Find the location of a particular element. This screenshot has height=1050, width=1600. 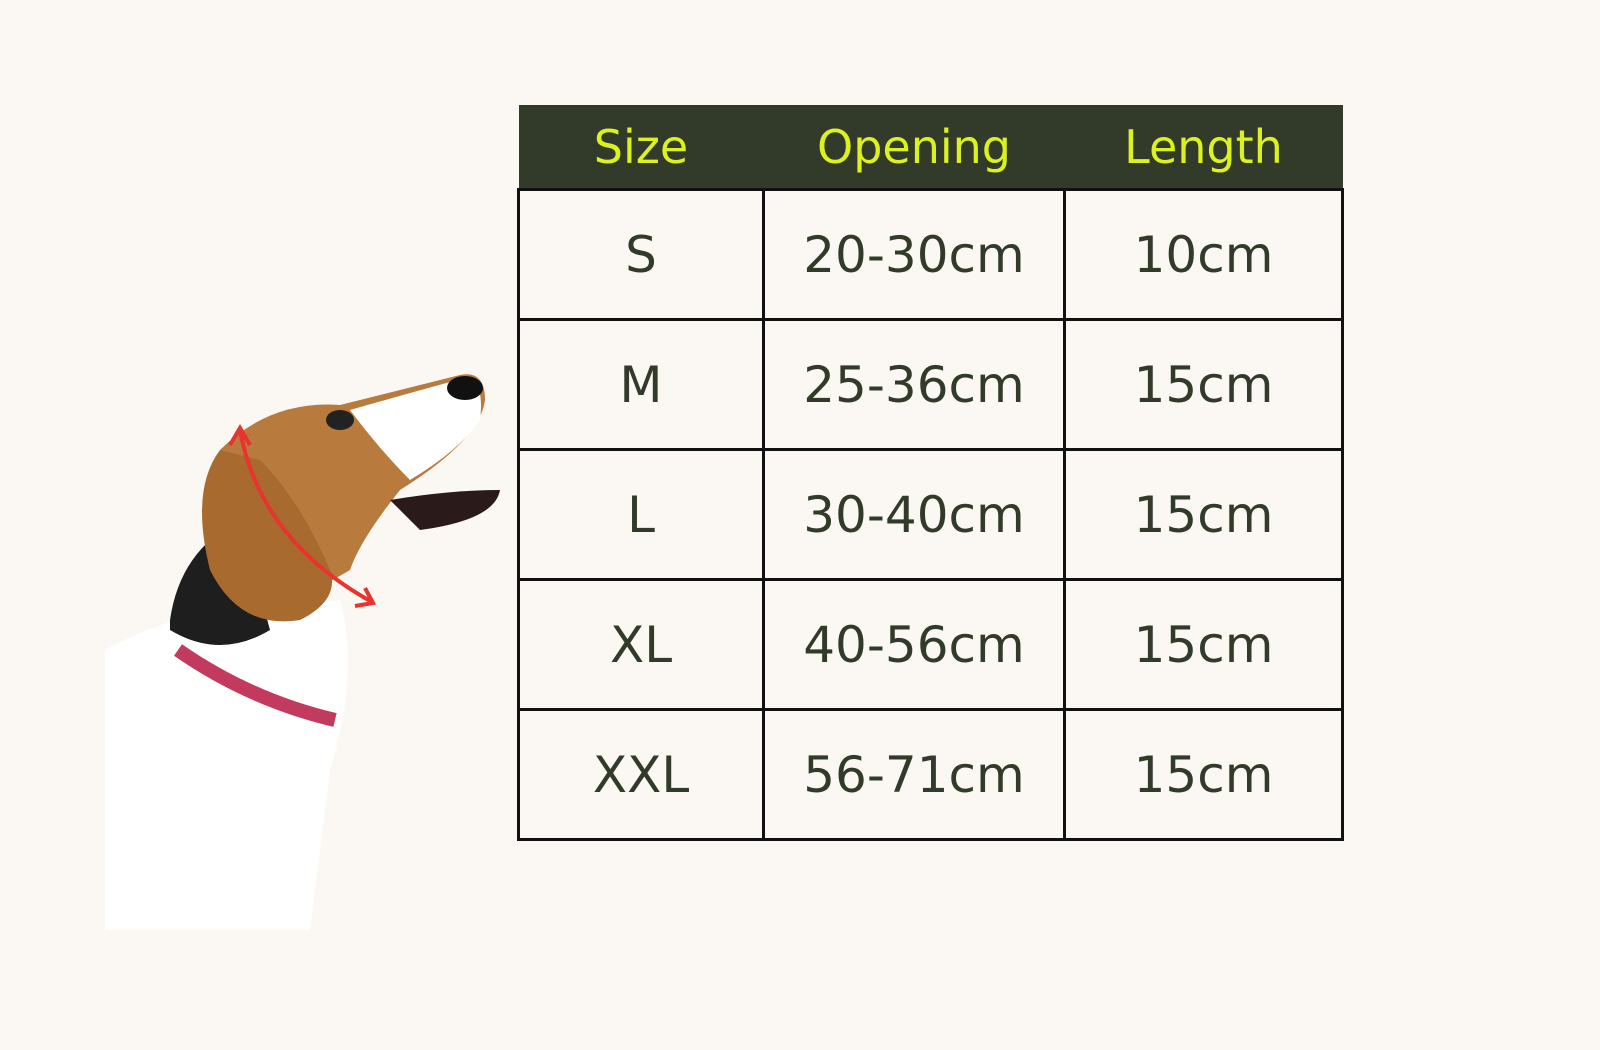

dog-image is located at coordinates (302, 652).